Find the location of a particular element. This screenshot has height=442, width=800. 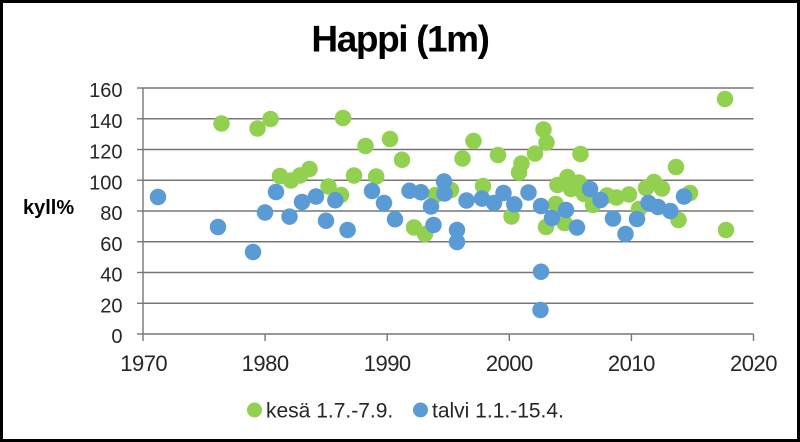

svg-text: kyll% is located at coordinates (48, 208).